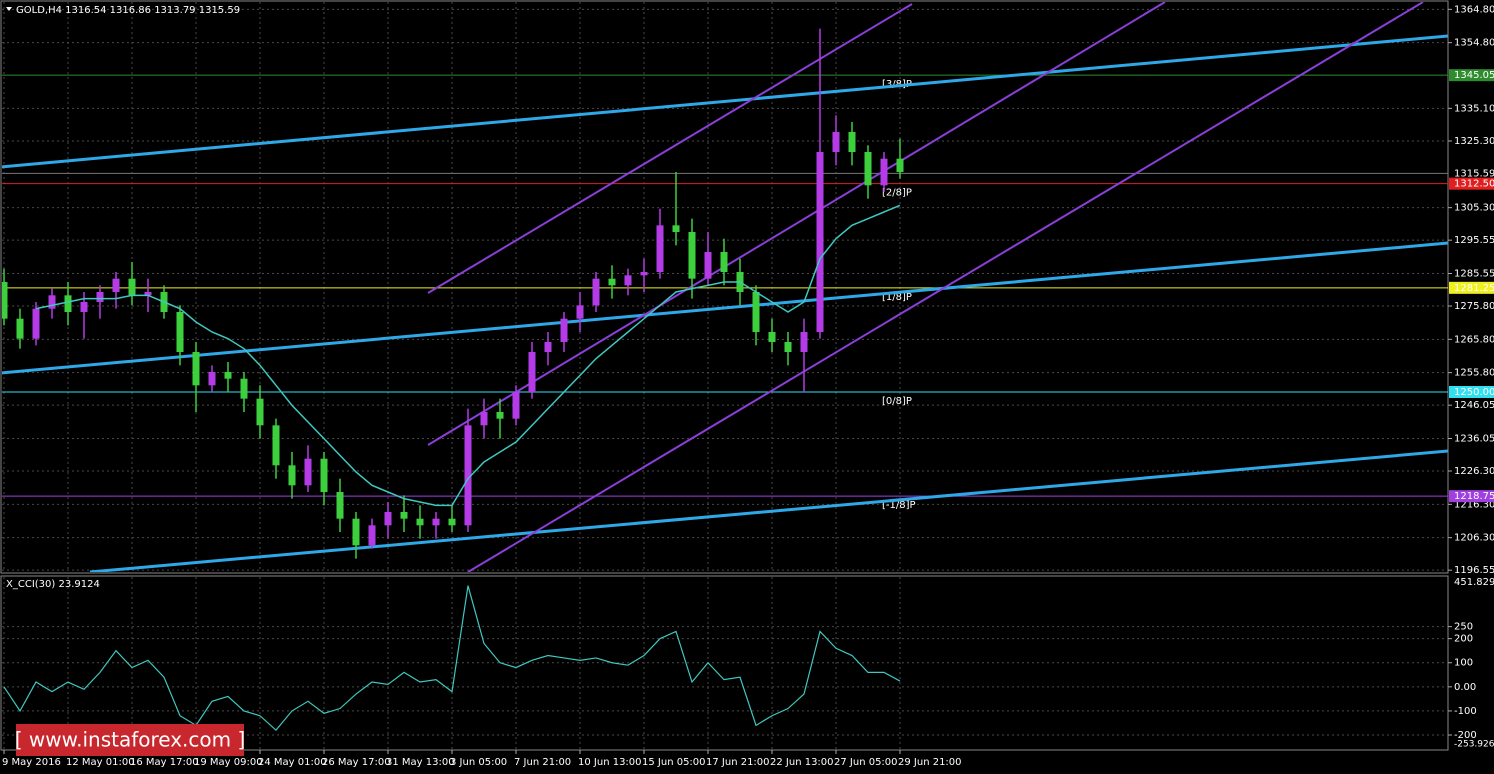 The width and height of the screenshot is (1494, 774). Describe the element at coordinates (610, 762) in the screenshot. I see `x-tick-label: 10 Jun 13:00` at that location.